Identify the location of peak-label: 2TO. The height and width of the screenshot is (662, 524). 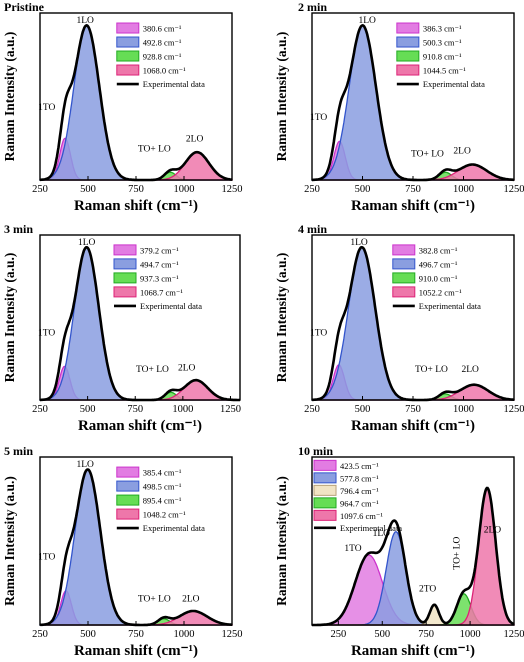
(427, 589).